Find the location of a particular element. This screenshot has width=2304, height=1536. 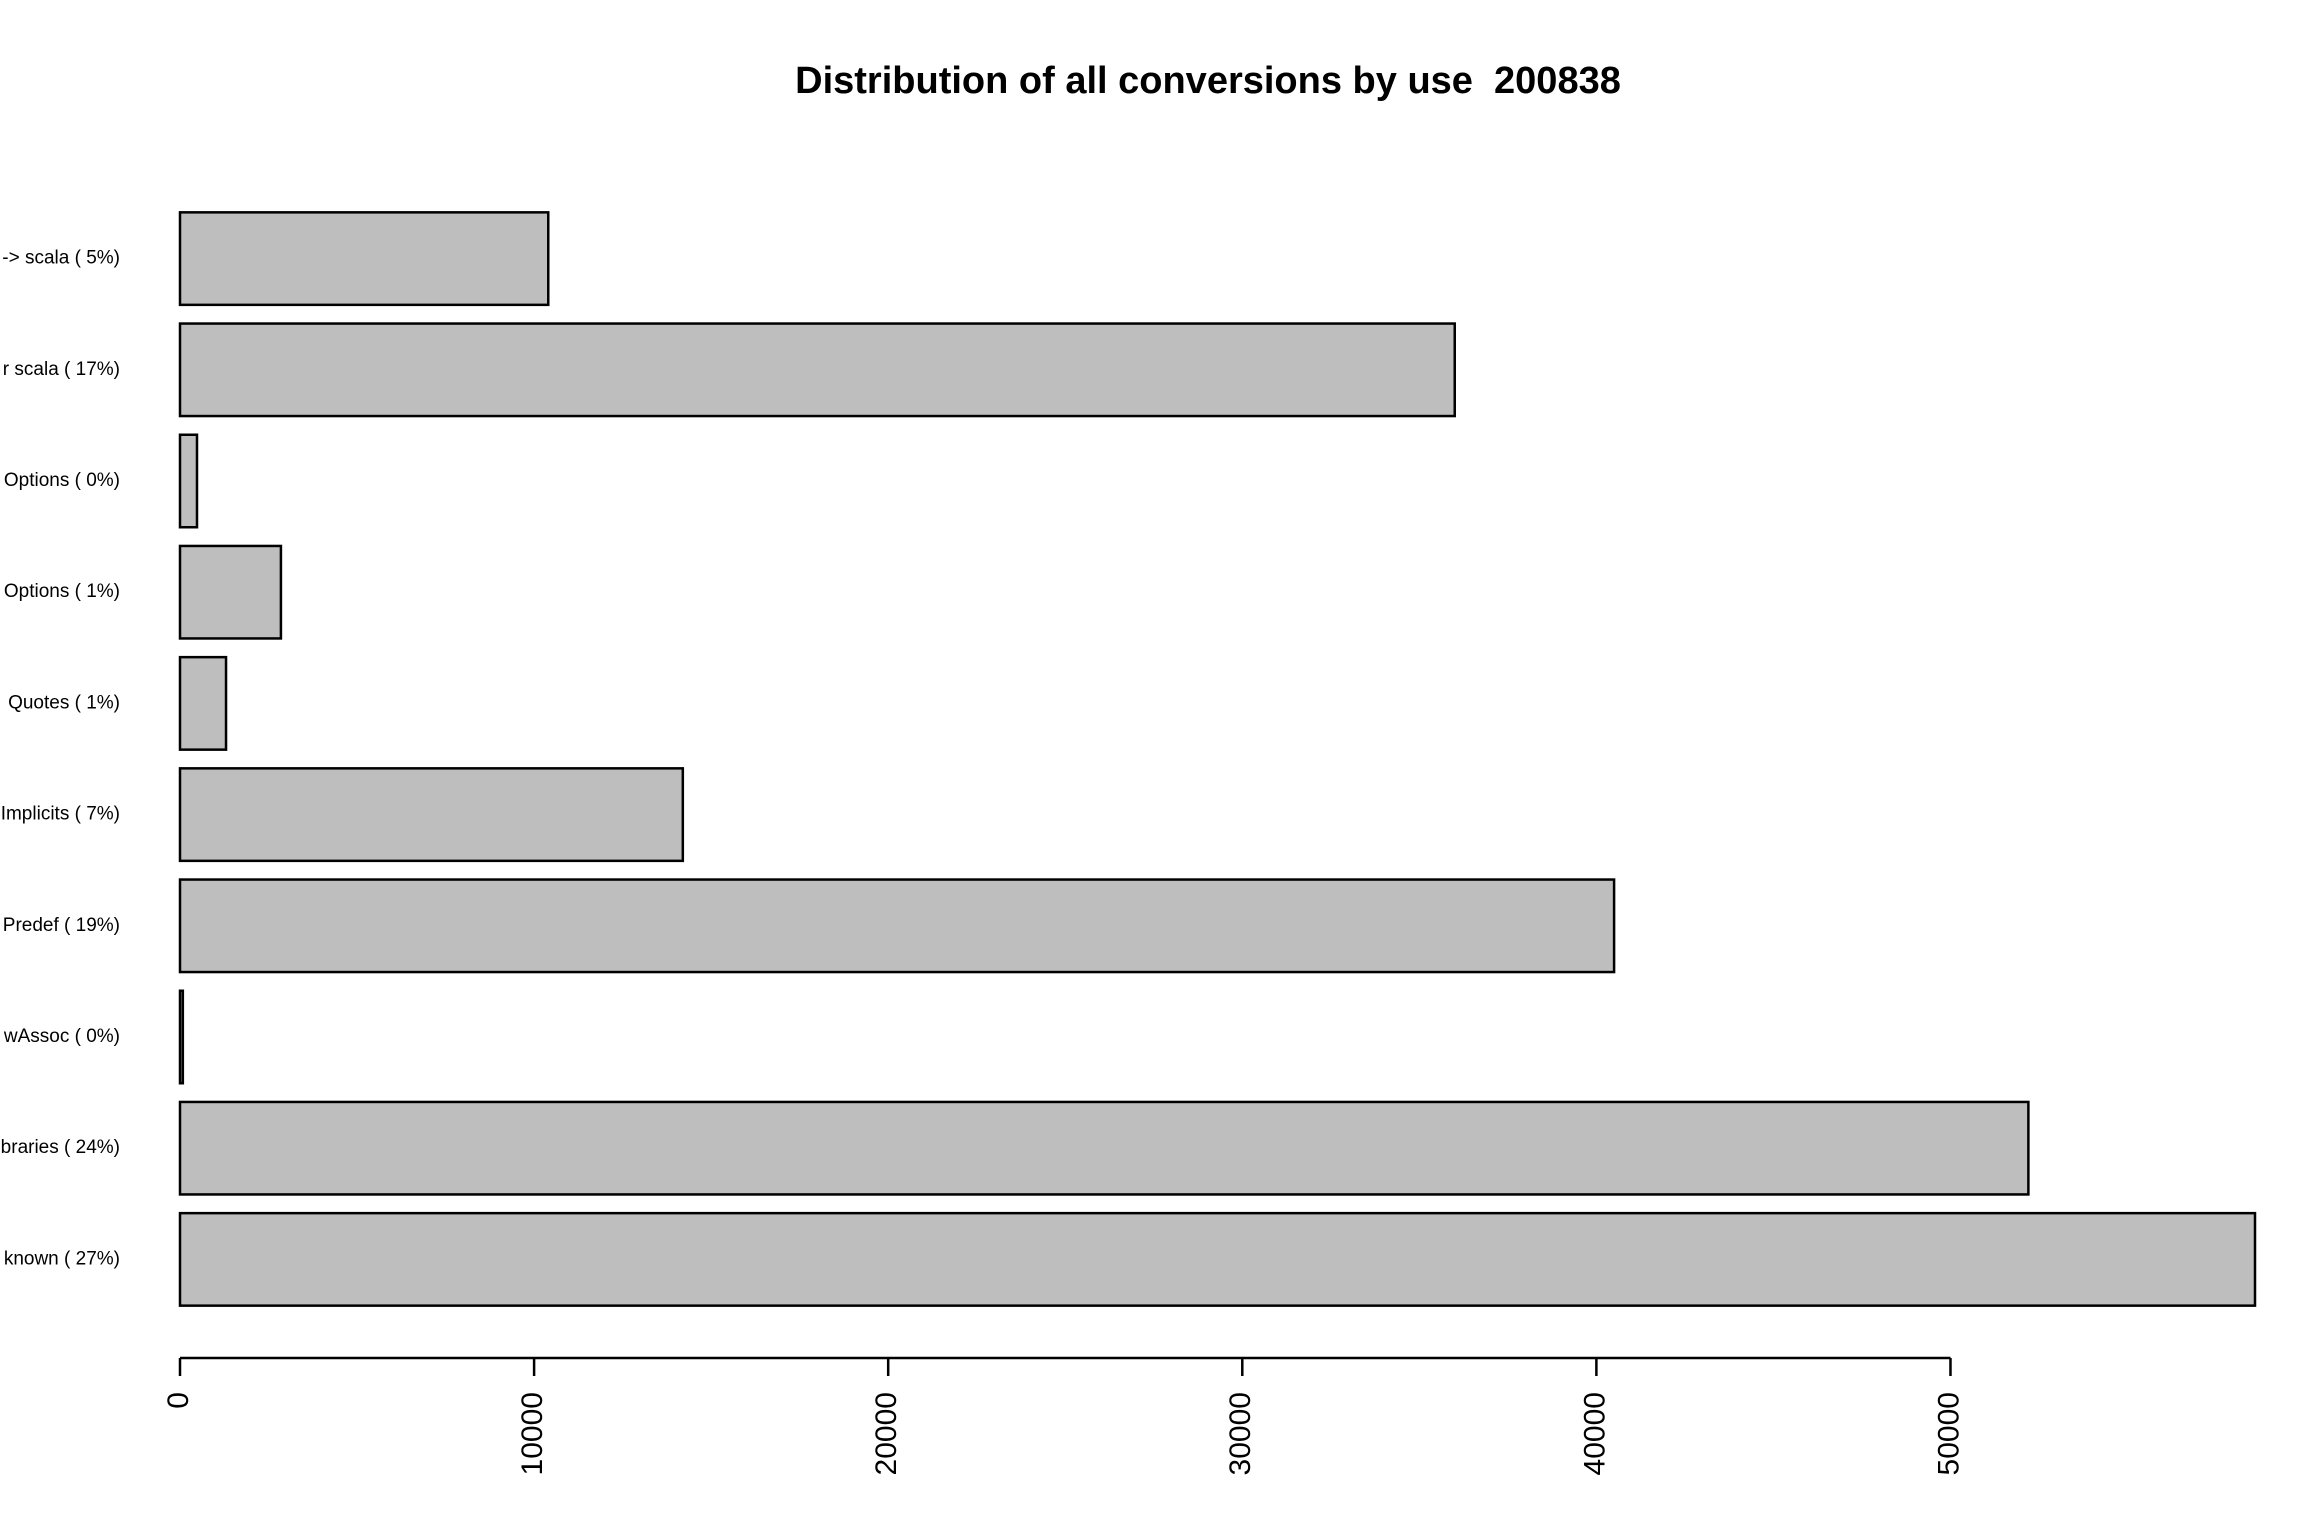

x-tick-label-3: 30000 is located at coordinates (1240, 1433).